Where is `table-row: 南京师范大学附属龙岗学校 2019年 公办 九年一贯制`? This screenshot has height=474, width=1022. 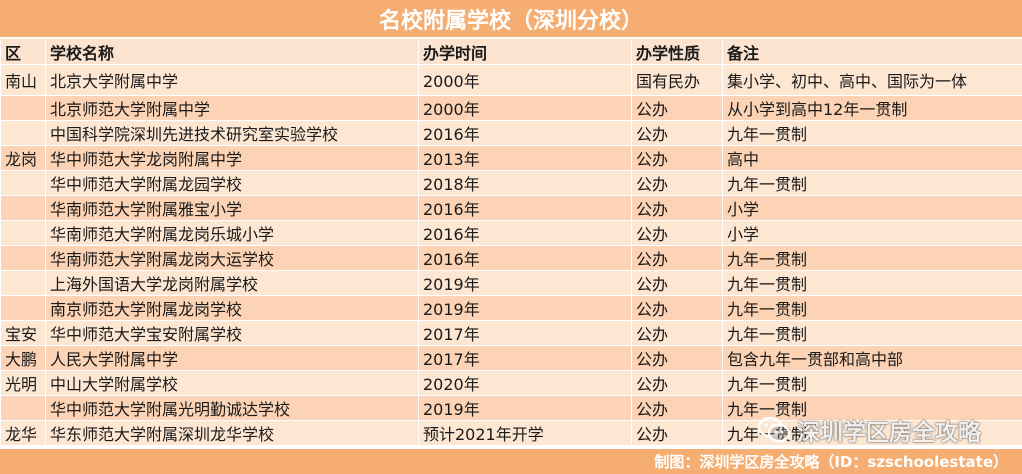 table-row: 南京师范大学附属龙岗学校 2019年 公办 九年一贯制 is located at coordinates (511, 308).